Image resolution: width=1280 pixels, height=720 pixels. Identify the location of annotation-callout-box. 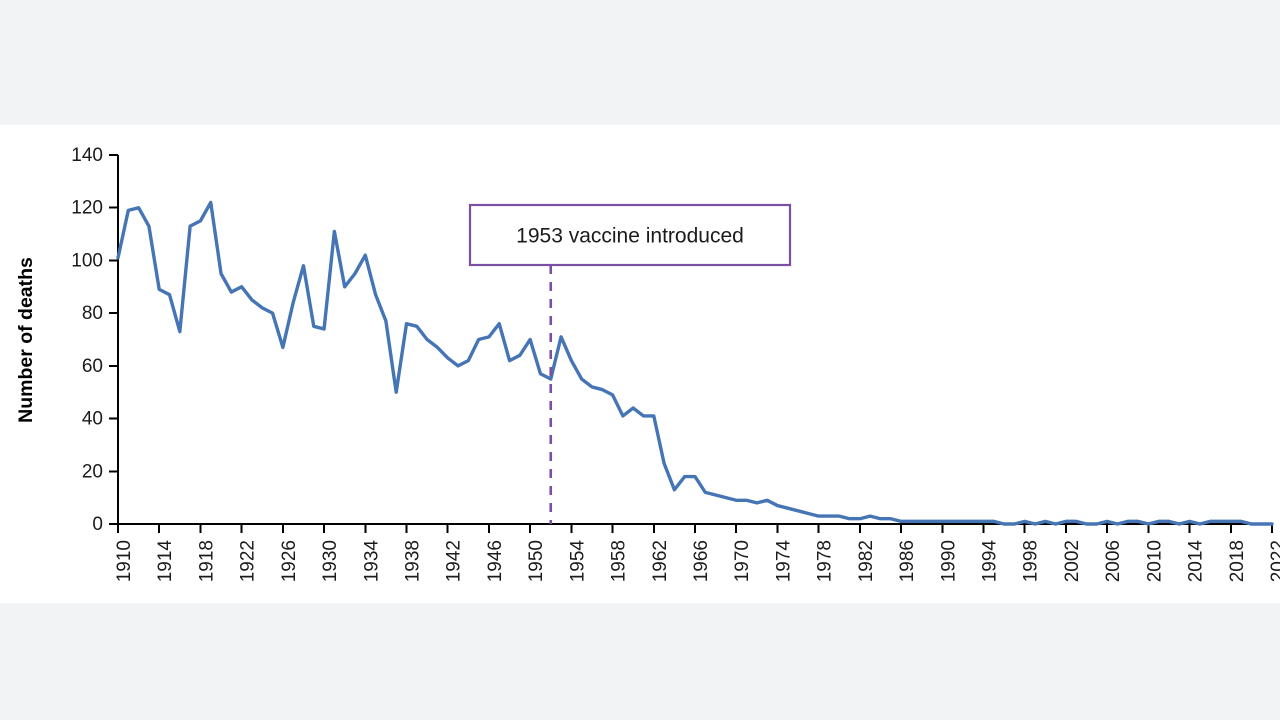
(630, 235).